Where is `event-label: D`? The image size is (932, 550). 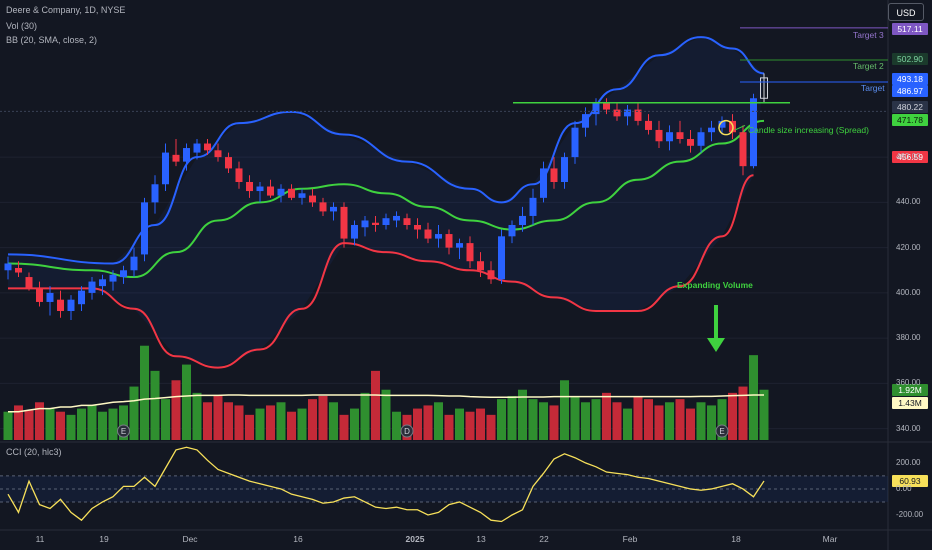
event-label: D is located at coordinates (407, 431).